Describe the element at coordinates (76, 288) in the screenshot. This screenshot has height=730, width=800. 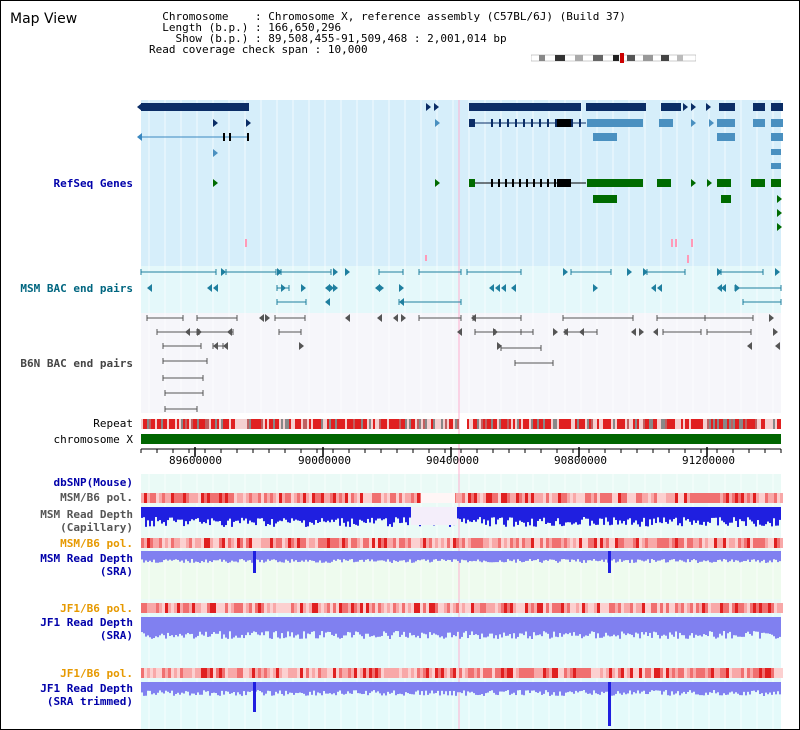
I see `label-msm-bac: MSM BAC end pairs` at that location.